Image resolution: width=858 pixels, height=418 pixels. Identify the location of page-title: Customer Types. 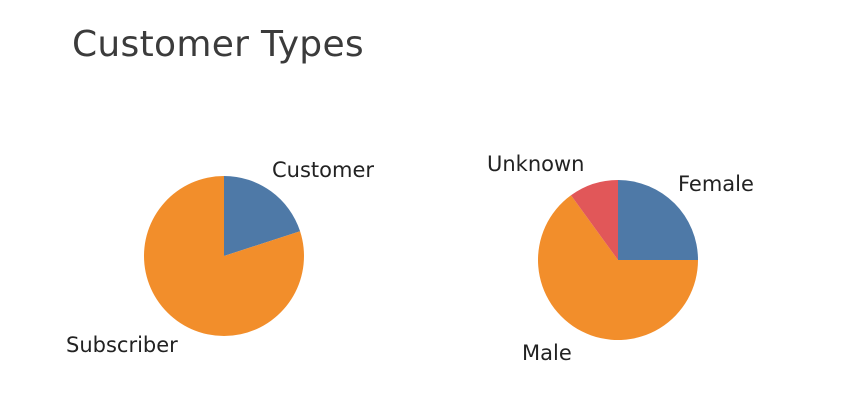
(218, 44).